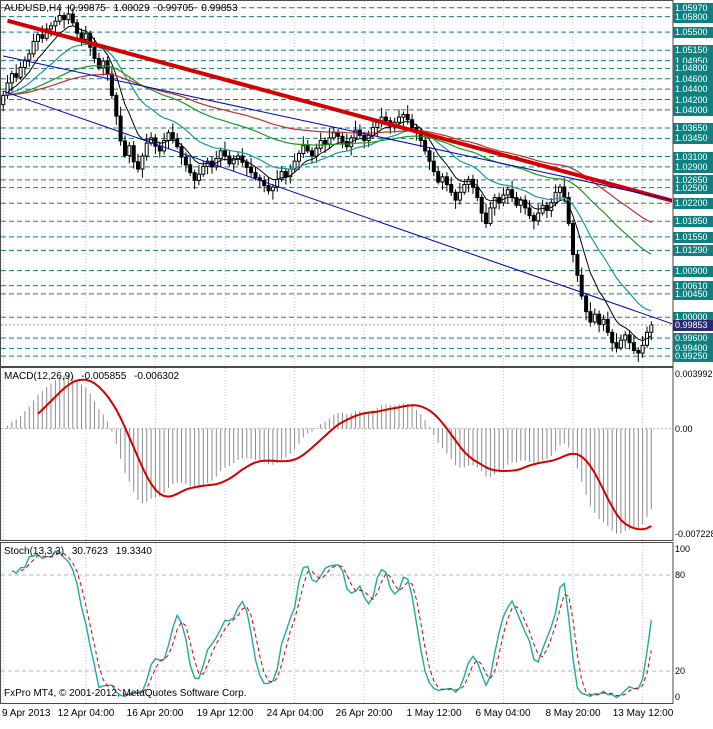 This screenshot has height=729, width=713. Describe the element at coordinates (693, 32) in the screenshot. I see `price-level-label: 1.05500` at that location.